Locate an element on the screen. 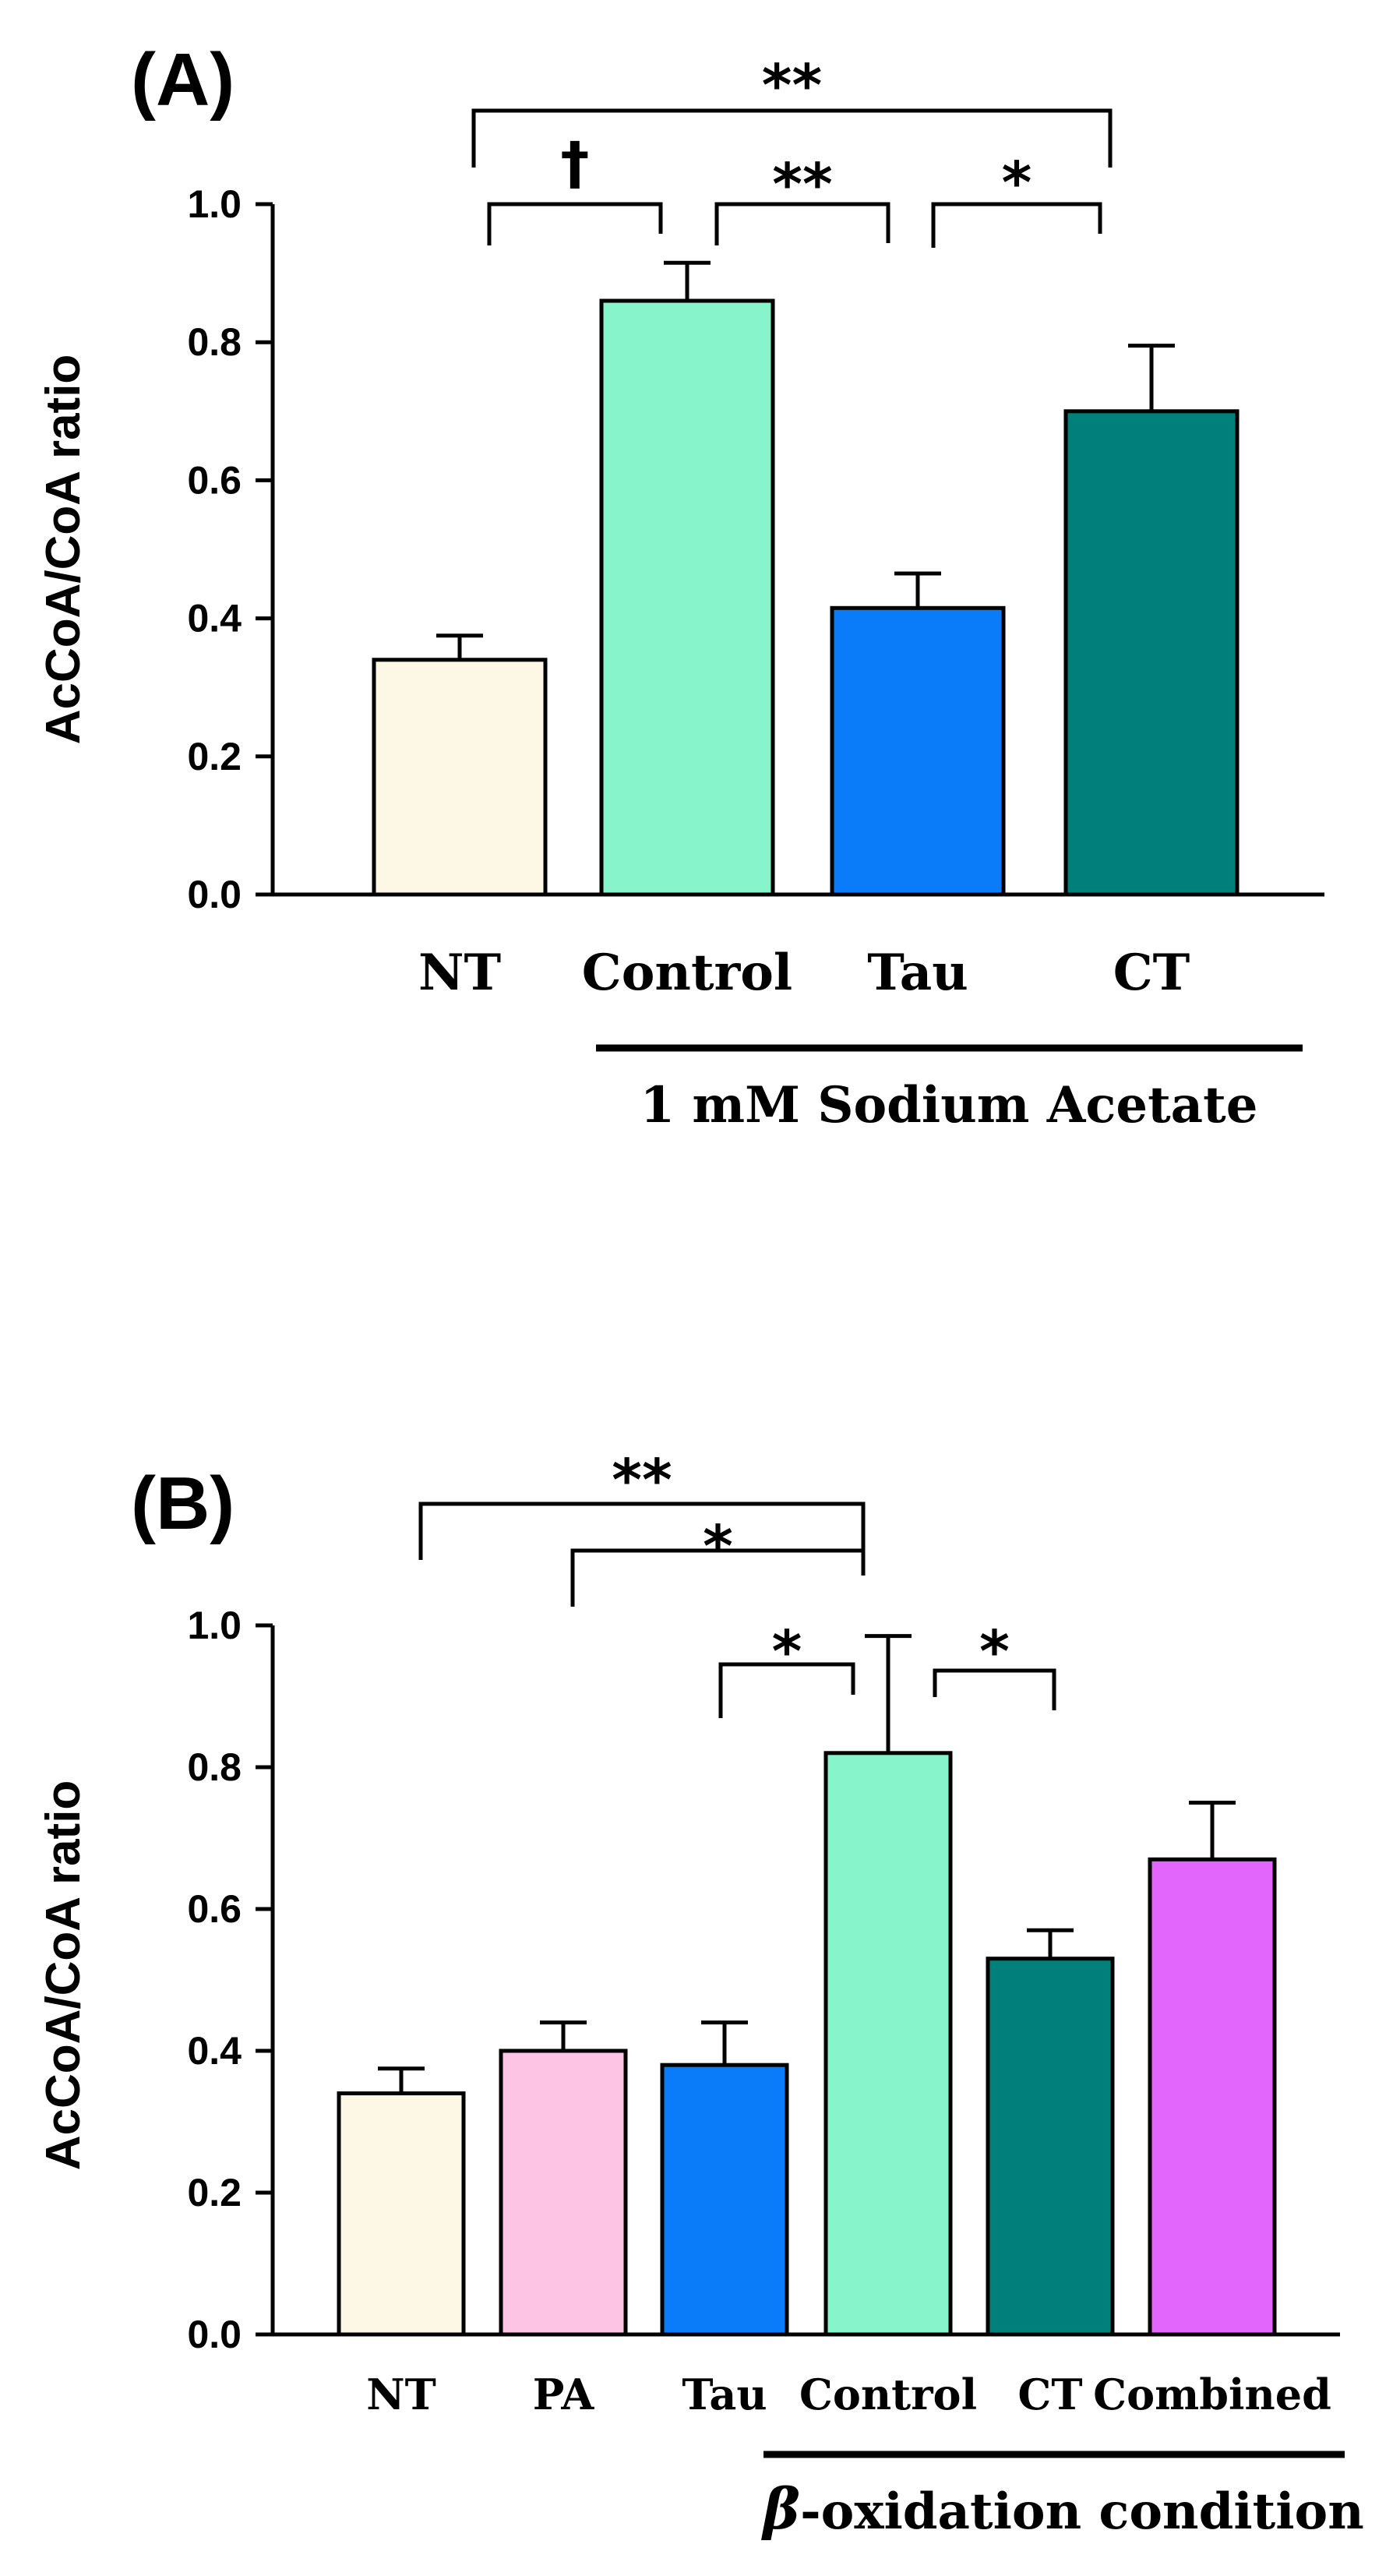  group-label-text: -oxidation condition is located at coordinates (1082, 2511).